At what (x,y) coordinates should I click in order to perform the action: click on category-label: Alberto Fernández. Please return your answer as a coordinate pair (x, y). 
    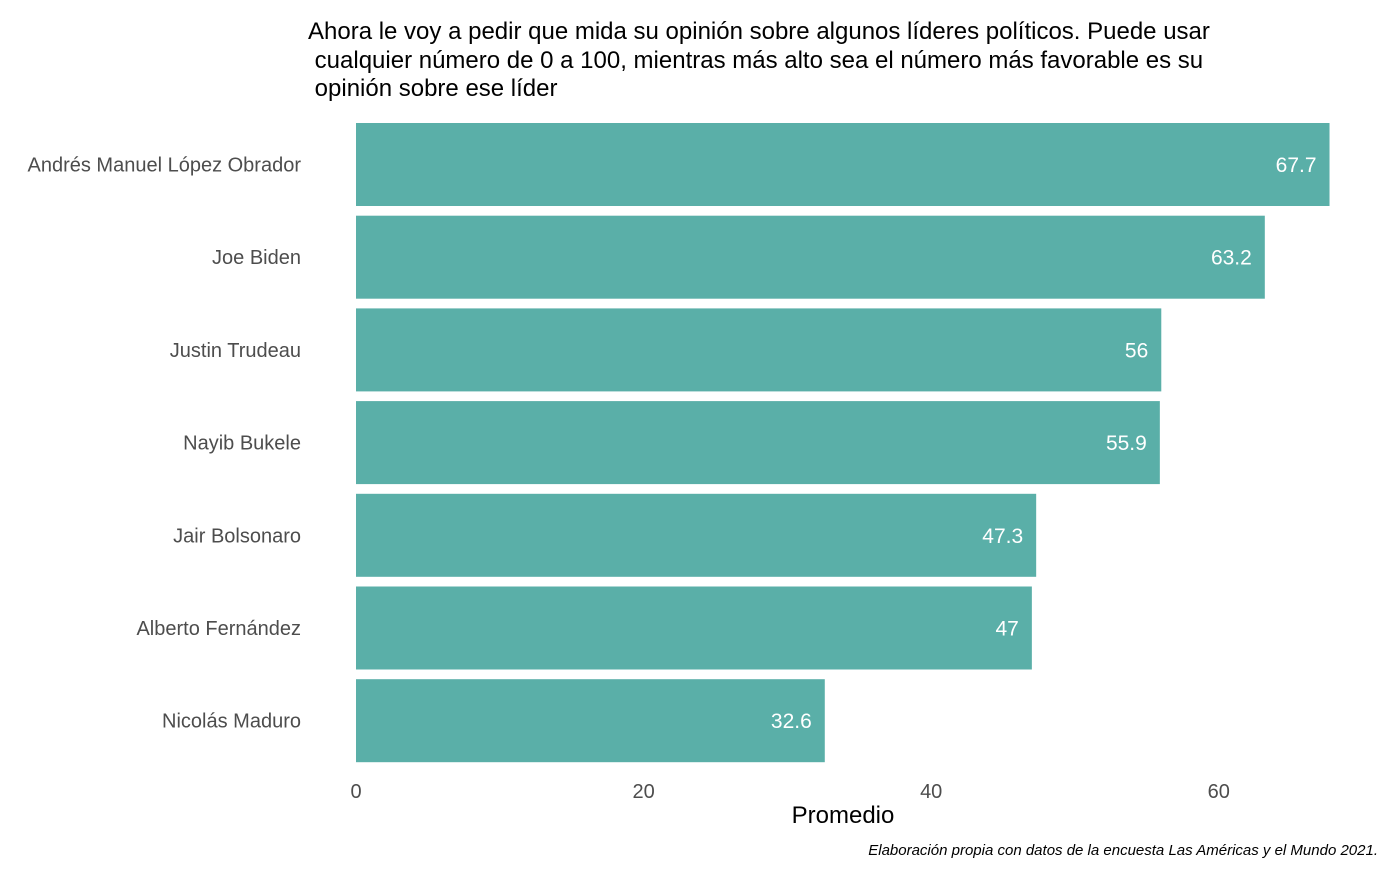
    Looking at the image, I should click on (218, 629).